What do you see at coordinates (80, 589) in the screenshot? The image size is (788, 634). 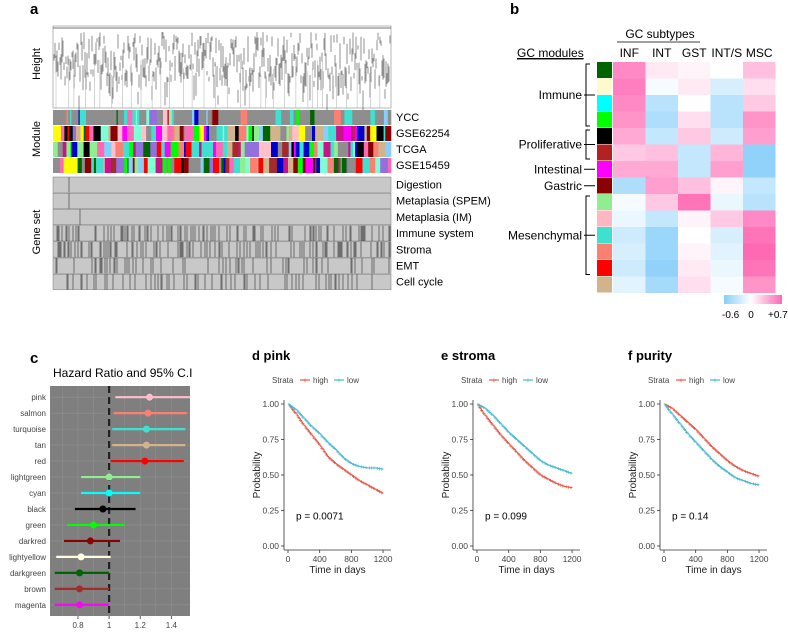 I see `forest-point-brown` at bounding box center [80, 589].